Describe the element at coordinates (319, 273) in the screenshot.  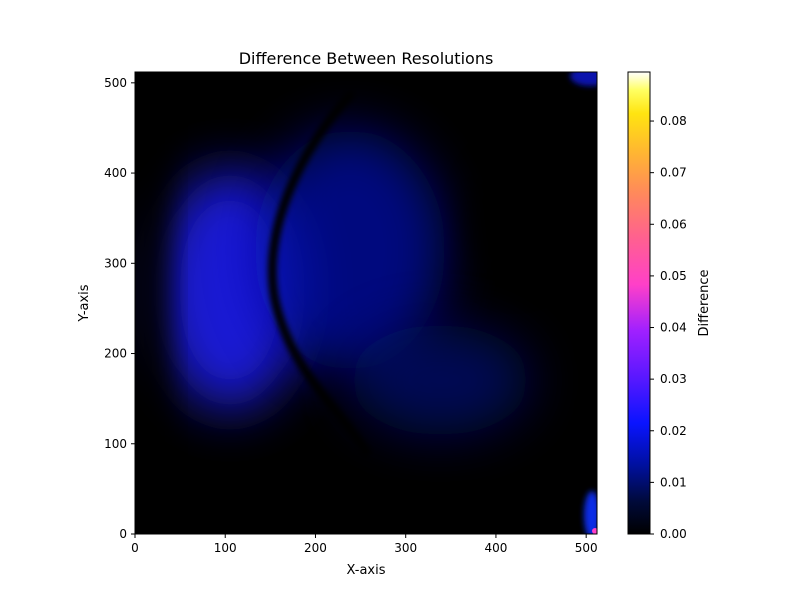
I see `heatmap-zero-difference-ridge` at that location.